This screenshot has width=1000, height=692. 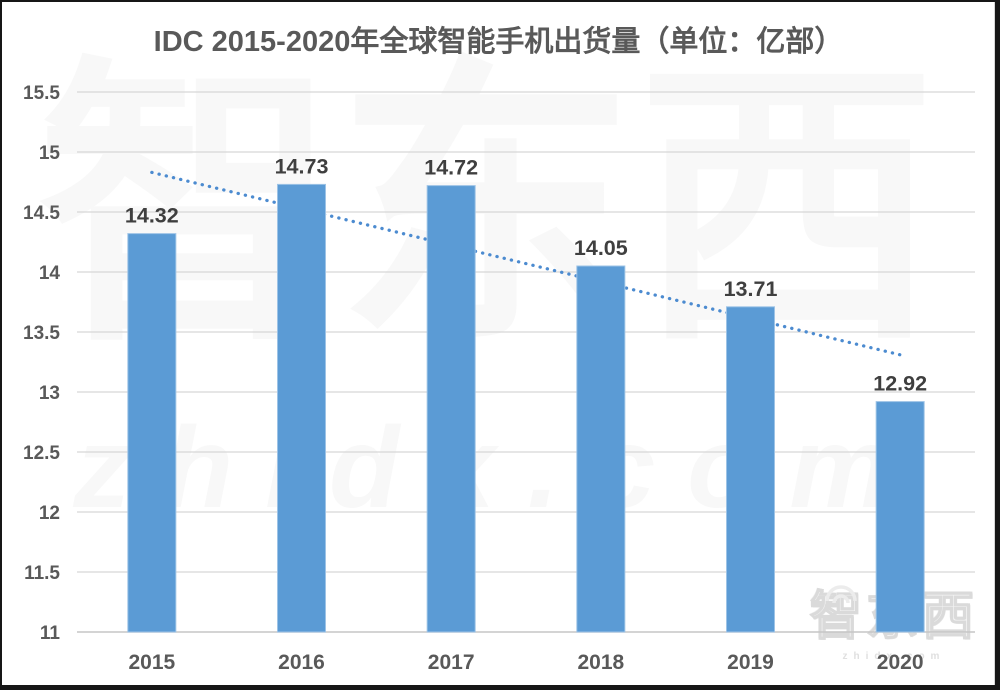 What do you see at coordinates (900, 384) in the screenshot?
I see `bar-value-label: 12.92` at bounding box center [900, 384].